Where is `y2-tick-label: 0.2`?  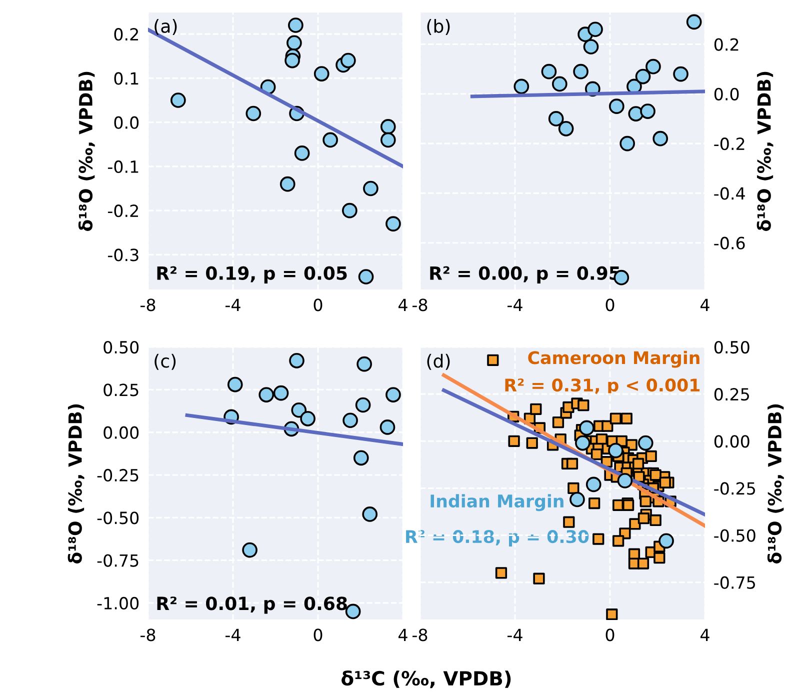 y2-tick-label: 0.2 is located at coordinates (726, 44).